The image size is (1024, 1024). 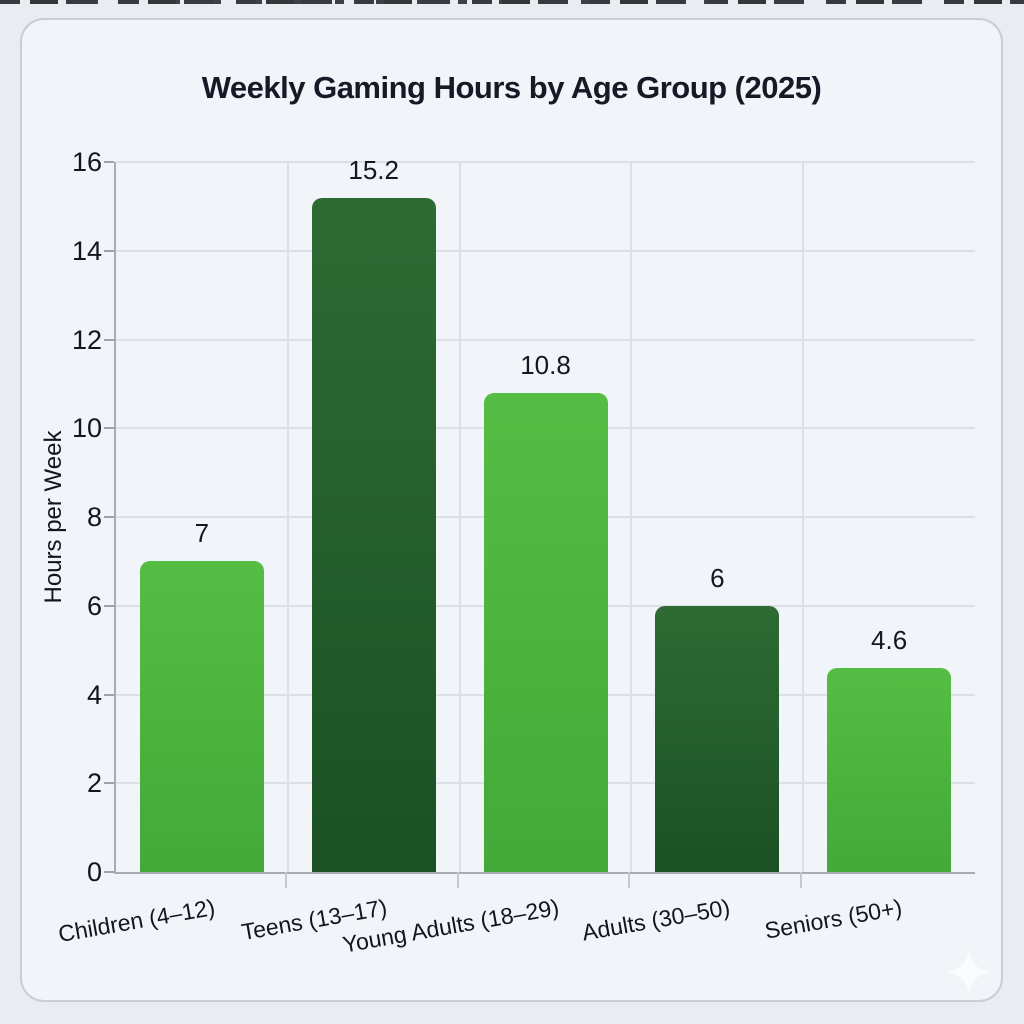 I want to click on bar-value-label: 7, so click(x=202, y=533).